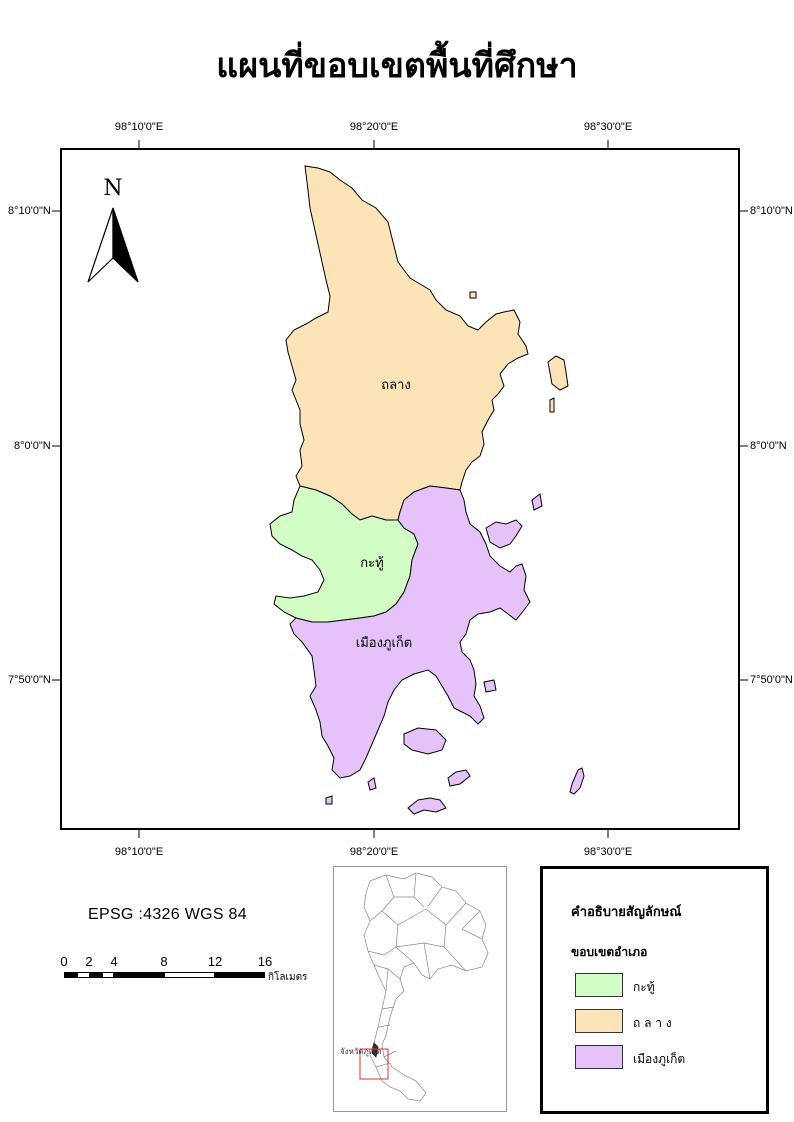 The width and height of the screenshot is (794, 1122). I want to click on district-label-thalang: ถลาง, so click(396, 385).